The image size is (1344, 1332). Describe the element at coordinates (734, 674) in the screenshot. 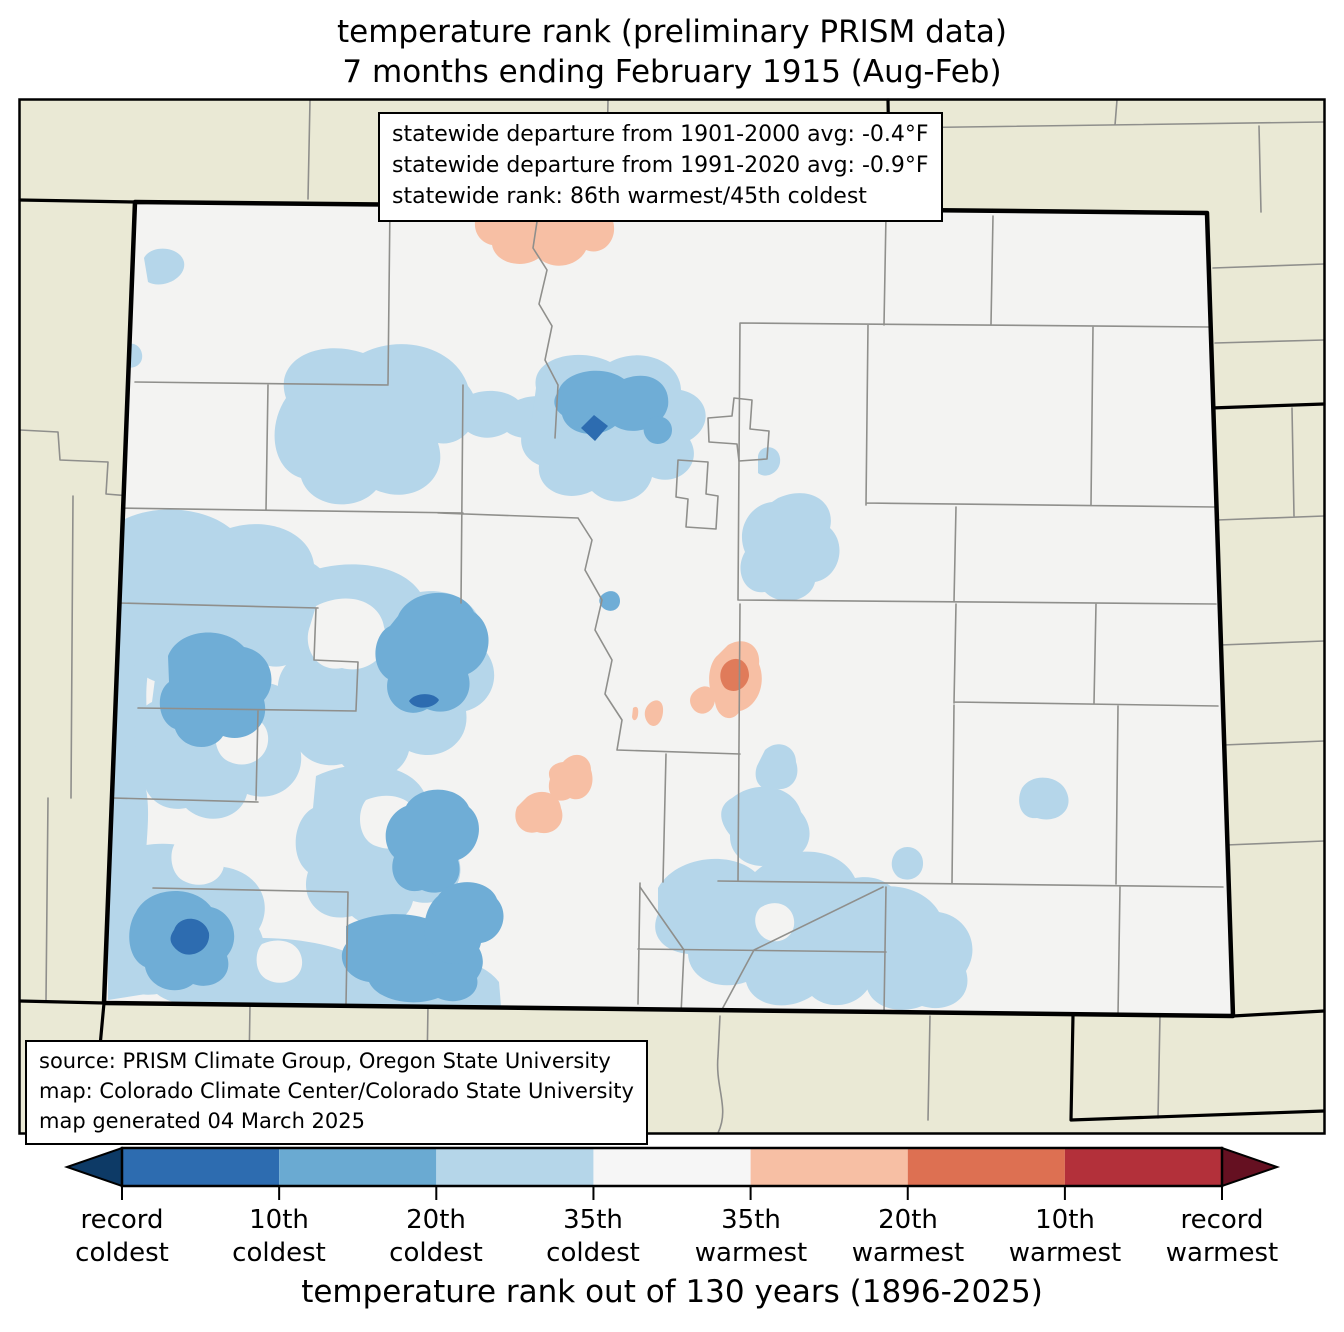

I see `warm2-blob` at that location.